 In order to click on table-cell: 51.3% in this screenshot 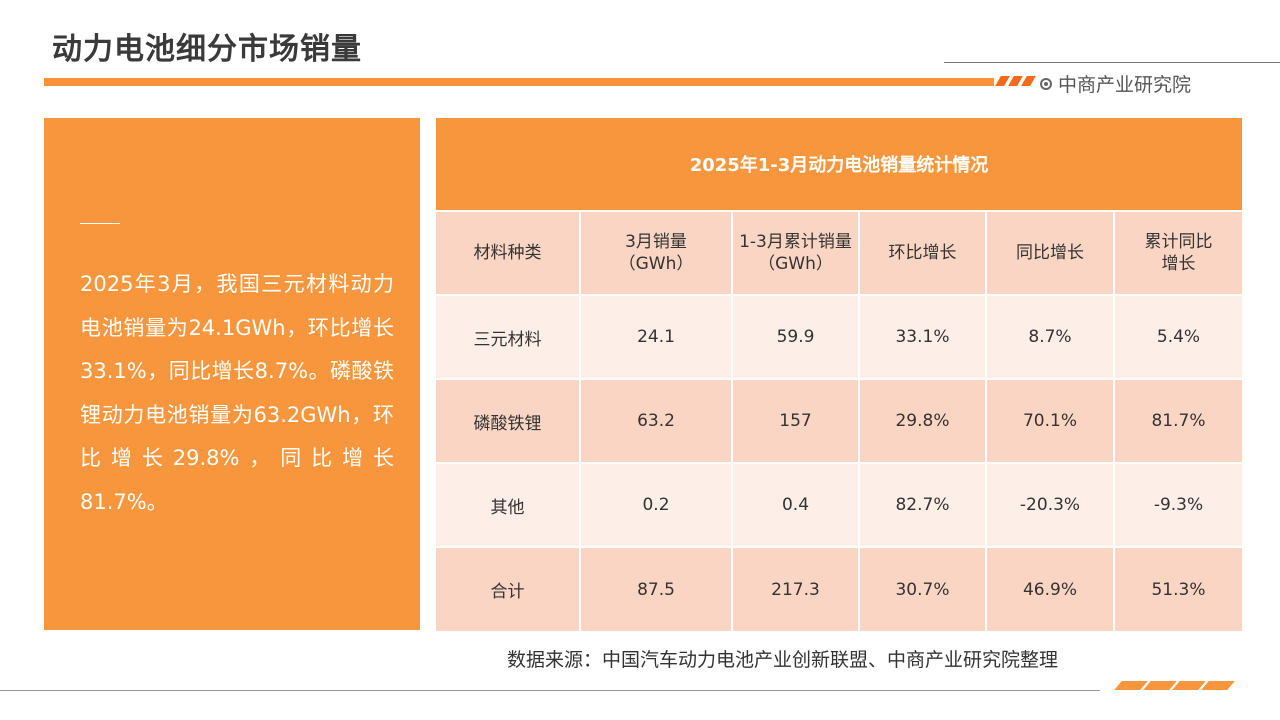, I will do `click(1178, 588)`.